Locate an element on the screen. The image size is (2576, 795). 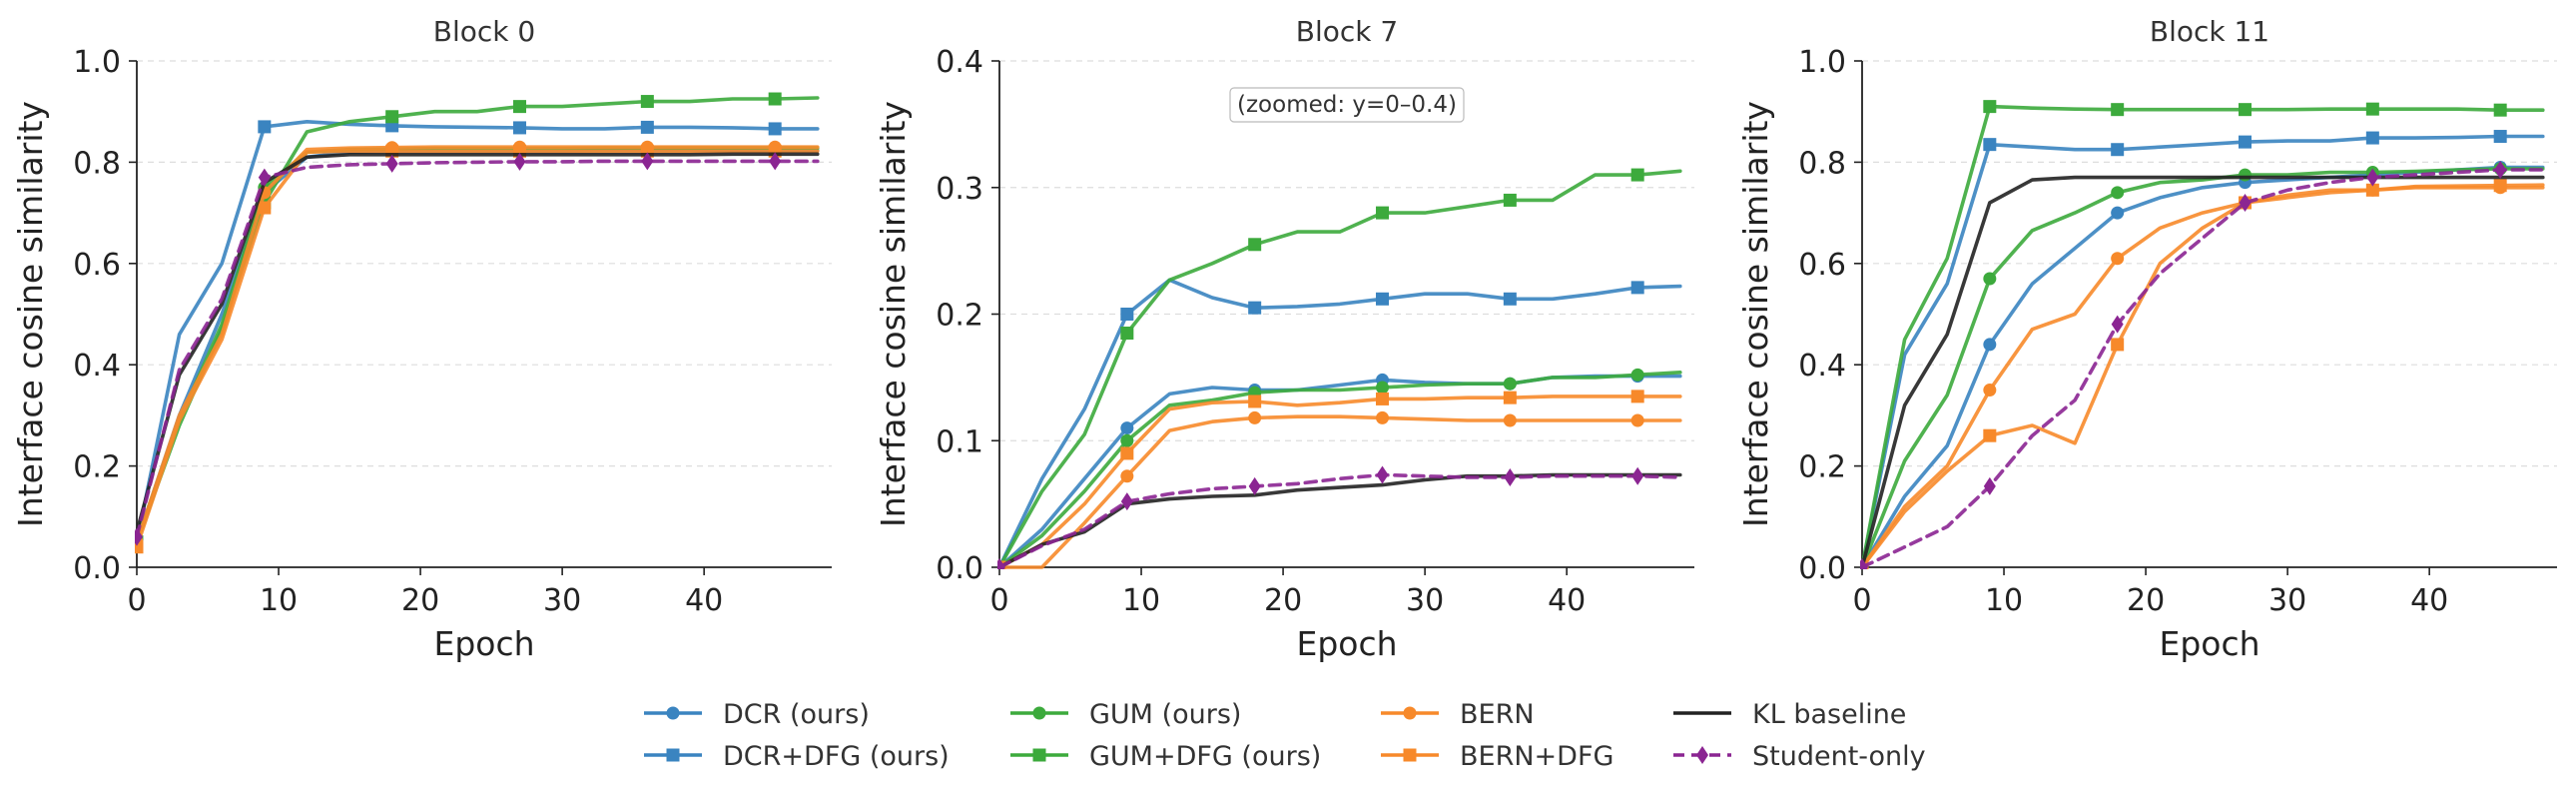
legend-label: BERN is located at coordinates (1497, 714).